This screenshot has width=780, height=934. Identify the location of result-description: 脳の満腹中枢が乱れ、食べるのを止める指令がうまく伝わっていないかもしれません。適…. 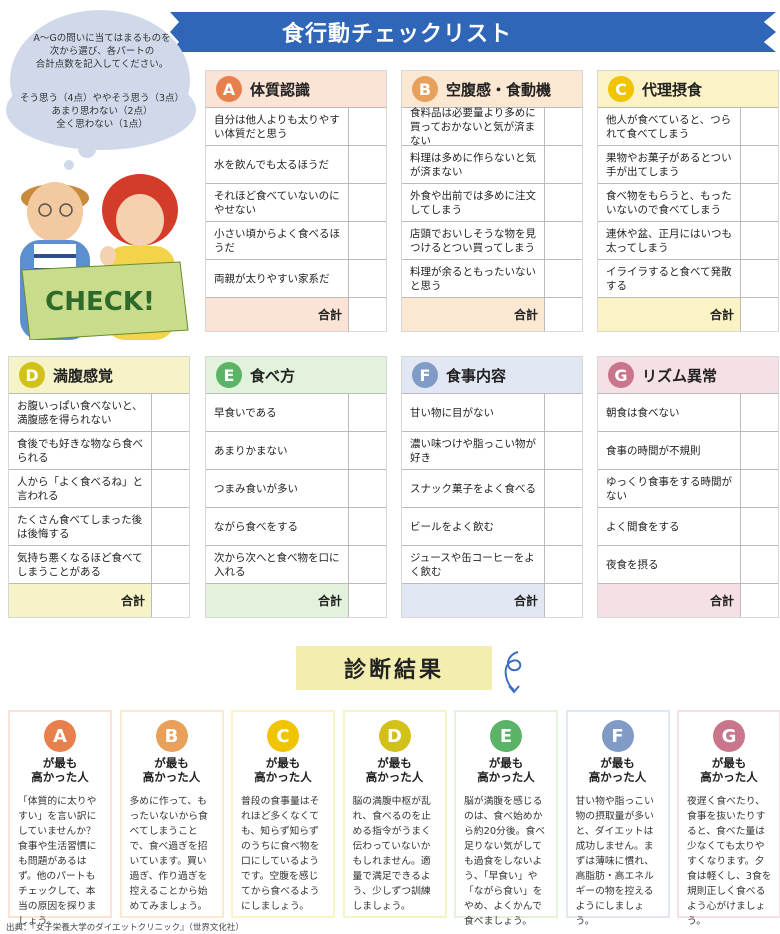
(391, 854).